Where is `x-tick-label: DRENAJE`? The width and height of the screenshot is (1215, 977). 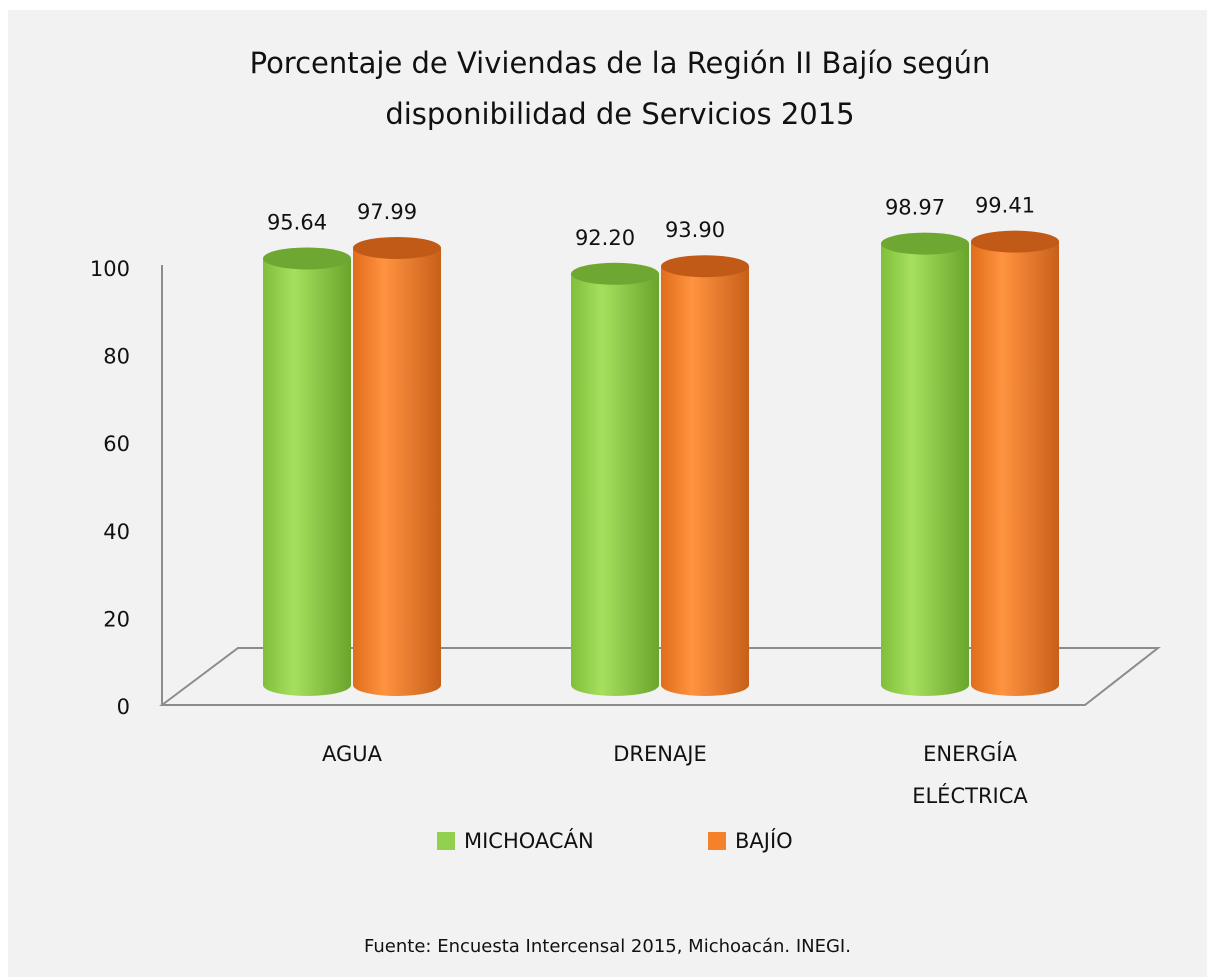
x-tick-label: DRENAJE is located at coordinates (660, 754).